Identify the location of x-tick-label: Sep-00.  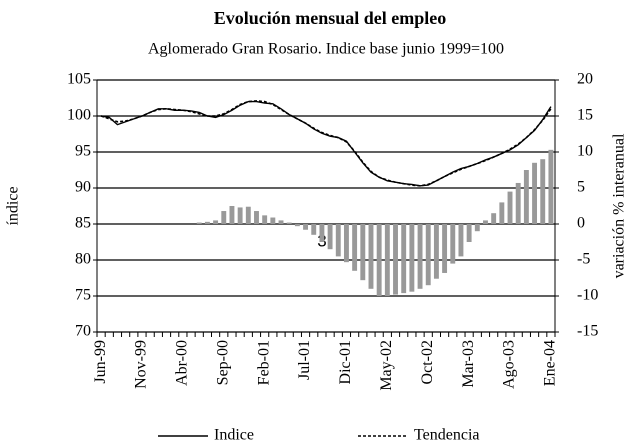
(222, 362).